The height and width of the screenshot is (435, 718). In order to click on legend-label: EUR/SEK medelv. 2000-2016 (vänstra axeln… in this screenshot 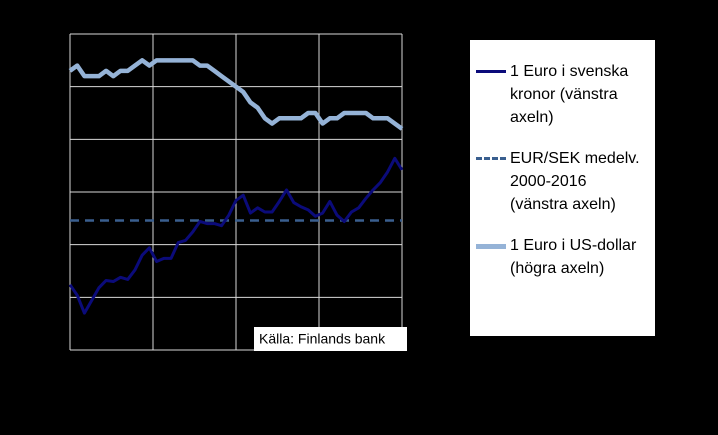, I will do `click(575, 181)`.